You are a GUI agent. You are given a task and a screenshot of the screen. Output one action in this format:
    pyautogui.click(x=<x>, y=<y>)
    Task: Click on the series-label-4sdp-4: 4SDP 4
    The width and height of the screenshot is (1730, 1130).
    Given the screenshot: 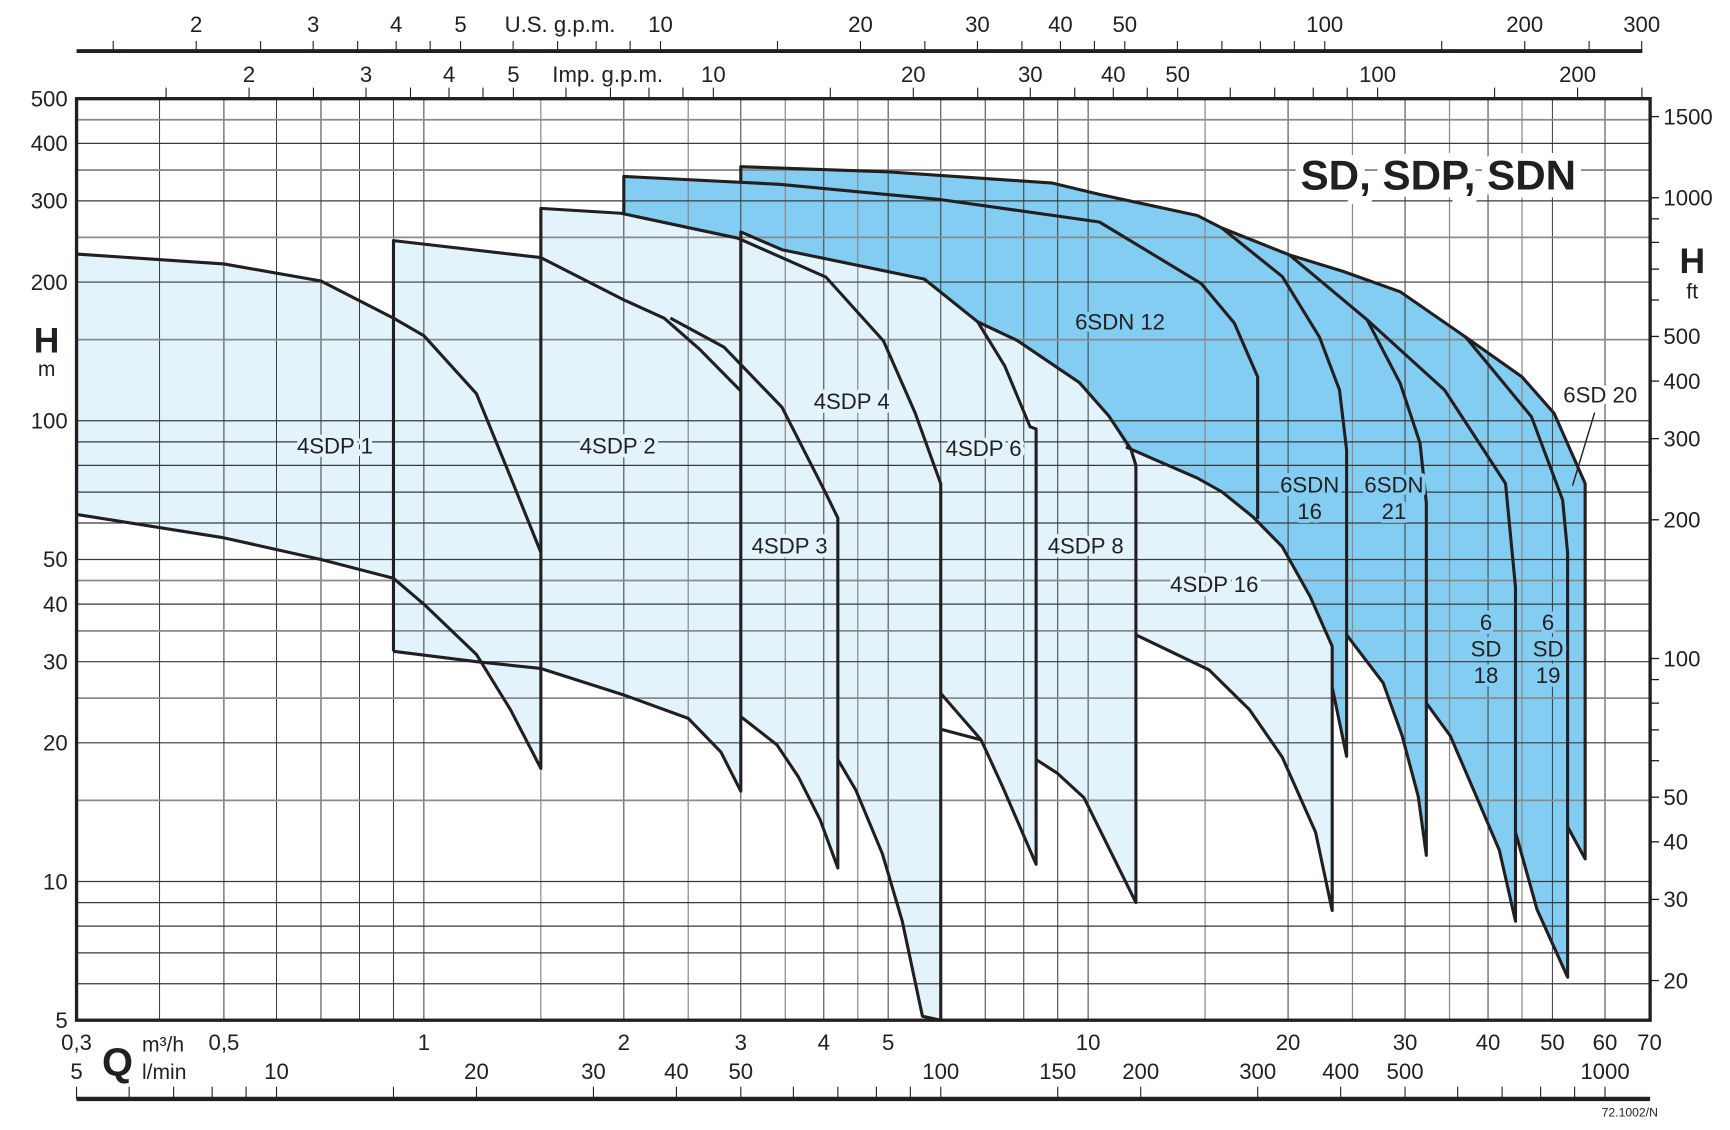 What is the action you would take?
    pyautogui.click(x=852, y=401)
    